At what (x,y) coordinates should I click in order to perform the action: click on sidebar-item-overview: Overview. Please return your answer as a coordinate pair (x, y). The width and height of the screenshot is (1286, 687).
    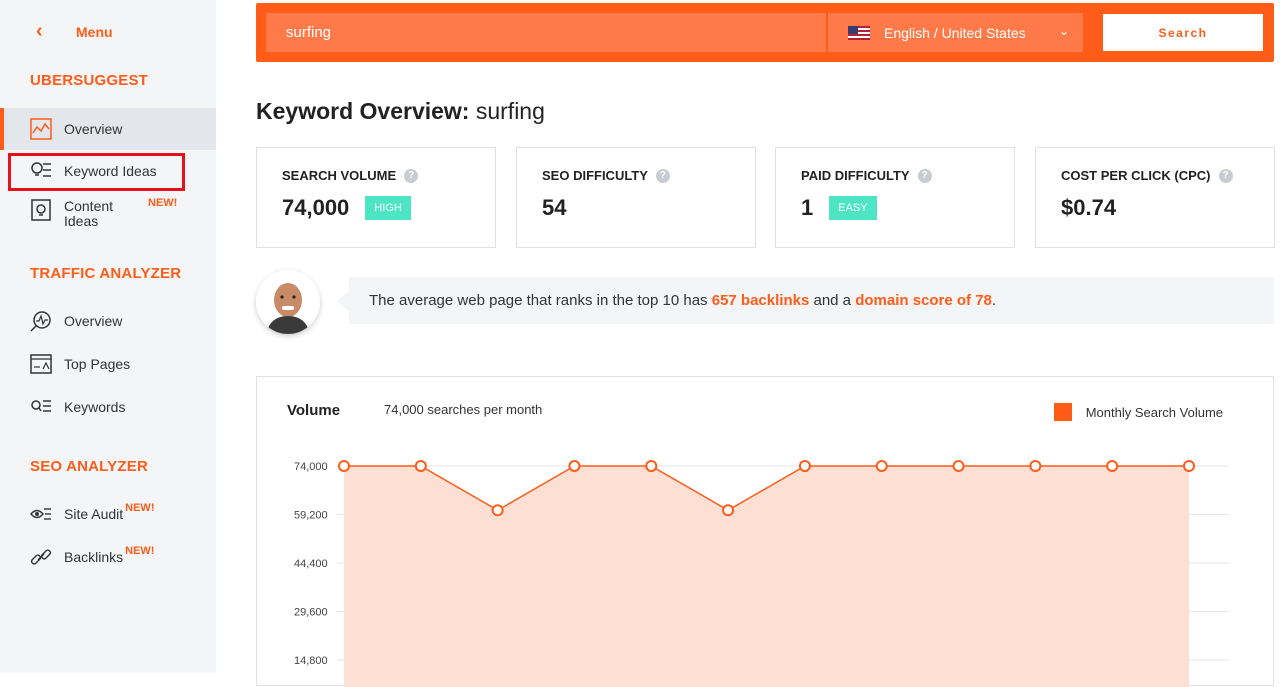
    Looking at the image, I should click on (108, 129).